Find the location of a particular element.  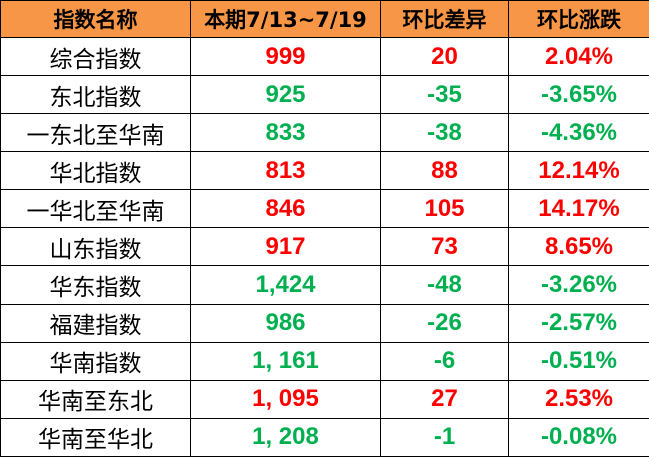

table-row: 华北指数 813 88 12.14% is located at coordinates (324, 171).